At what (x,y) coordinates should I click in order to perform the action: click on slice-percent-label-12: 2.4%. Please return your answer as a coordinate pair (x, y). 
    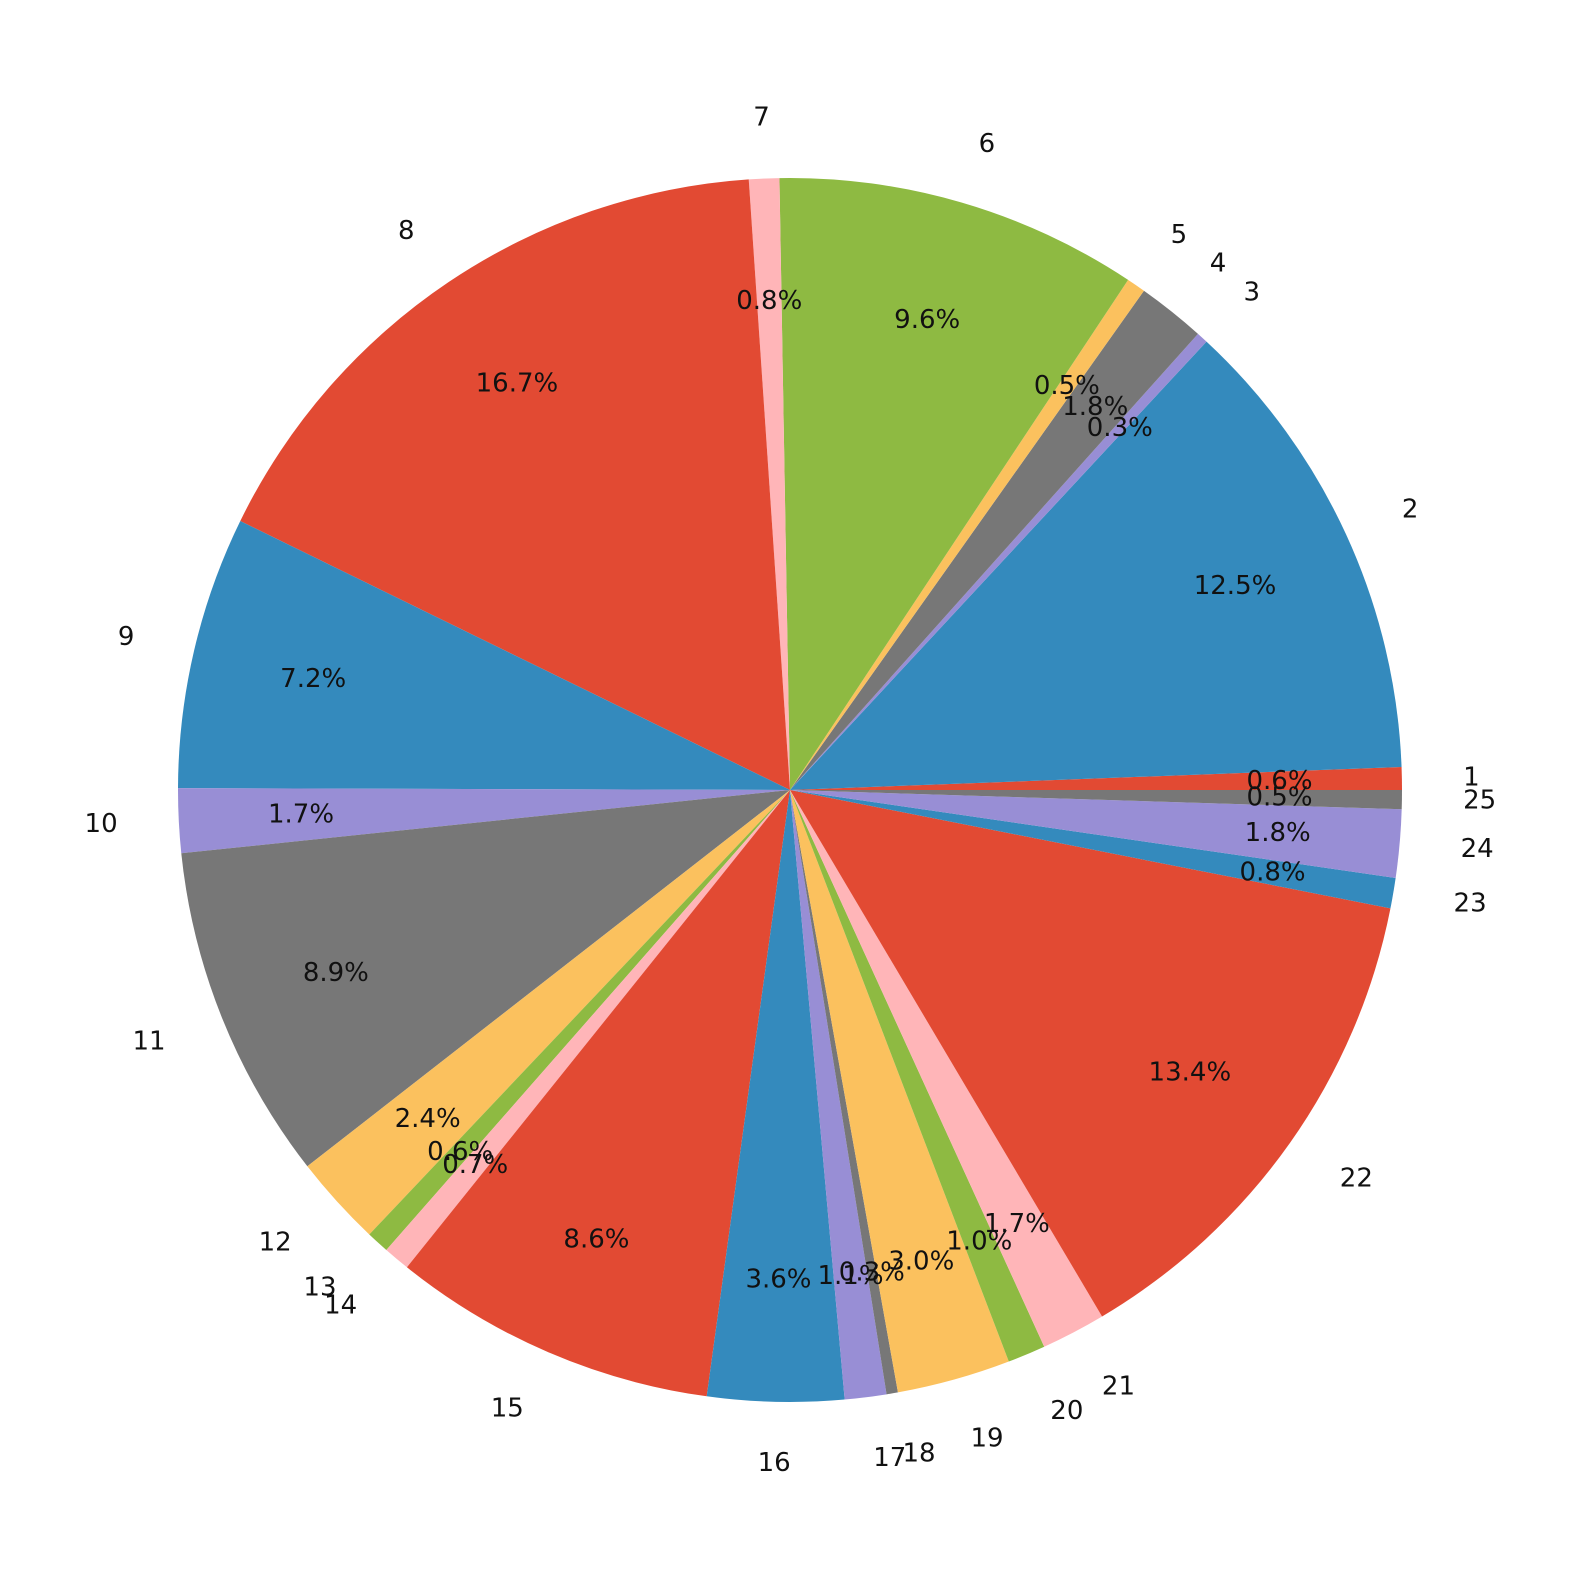
    Looking at the image, I should click on (428, 1119).